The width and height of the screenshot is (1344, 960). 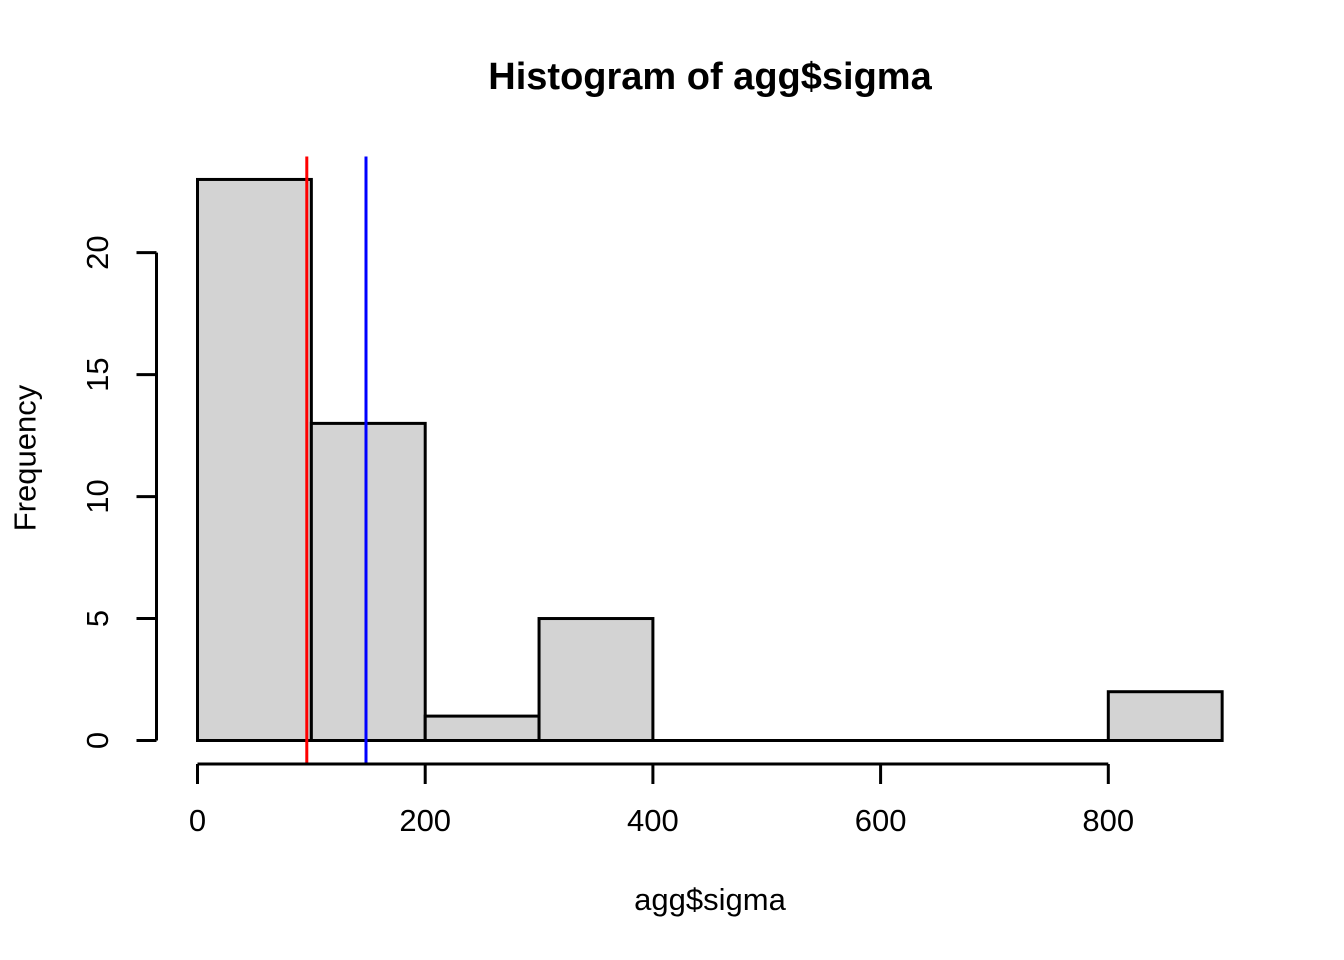 What do you see at coordinates (97, 618) in the screenshot?
I see `y-tick-label-5: 5` at bounding box center [97, 618].